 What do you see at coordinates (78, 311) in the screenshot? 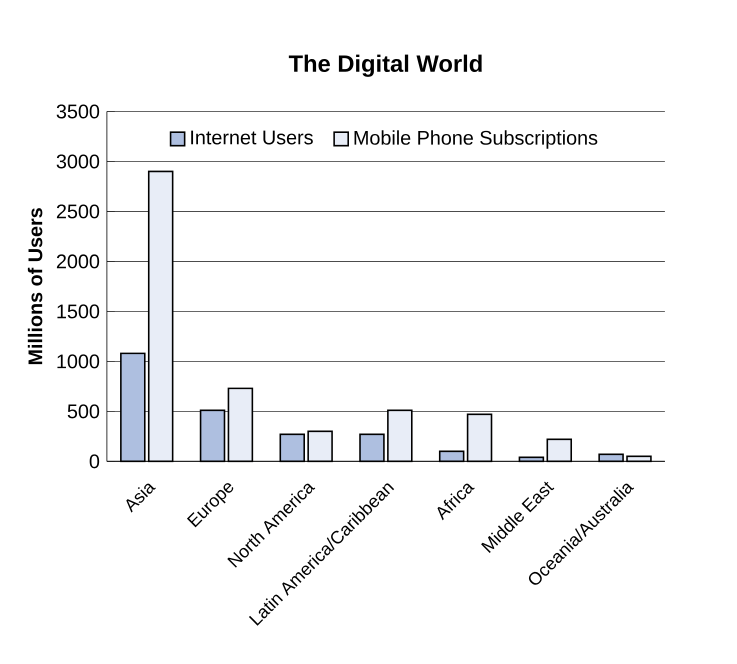
I see `y-tick-label: 1500` at bounding box center [78, 311].